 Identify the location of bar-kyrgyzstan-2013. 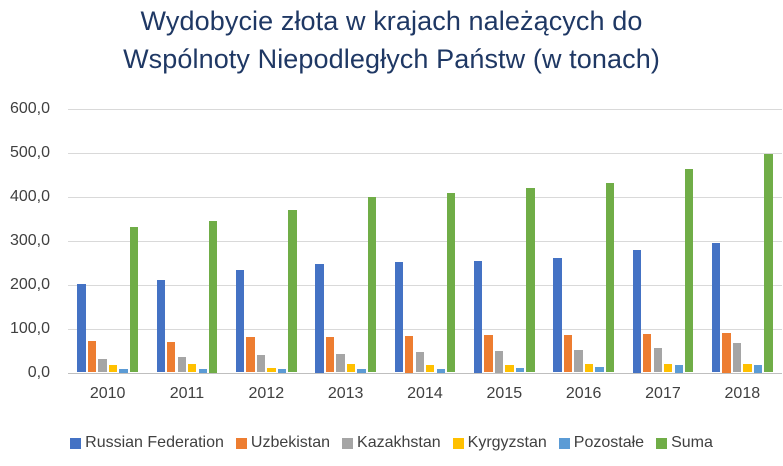
(351, 368).